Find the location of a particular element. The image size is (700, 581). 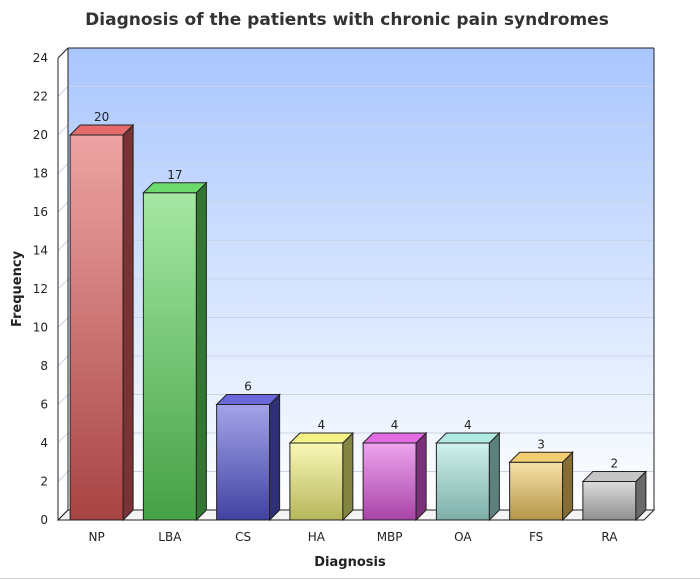

axis-line is located at coordinates (63, 53).